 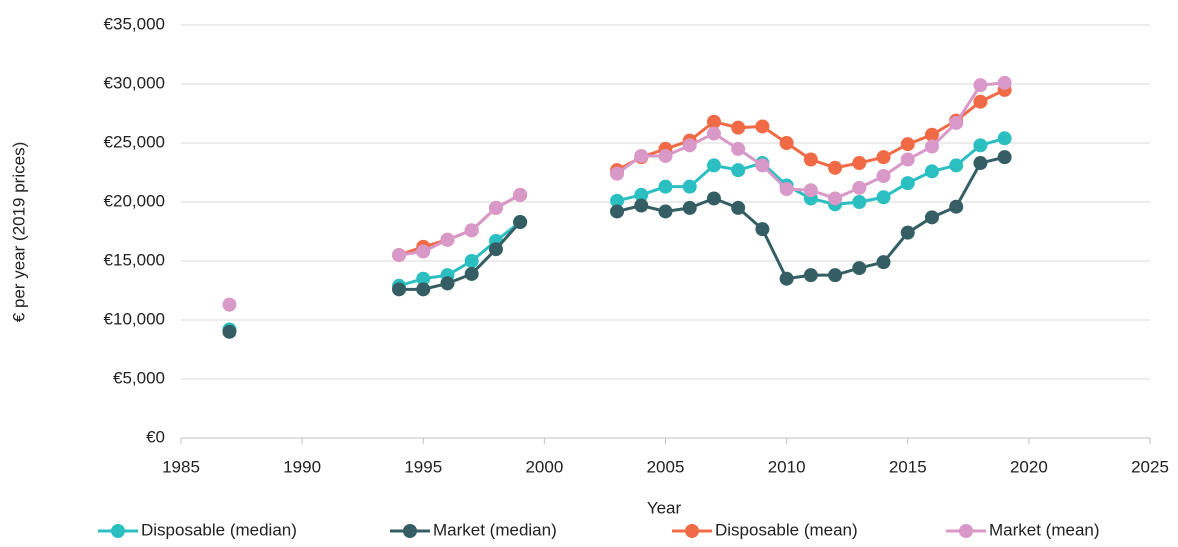 What do you see at coordinates (139, 377) in the screenshot?
I see `y-tick-label: €5,000` at bounding box center [139, 377].